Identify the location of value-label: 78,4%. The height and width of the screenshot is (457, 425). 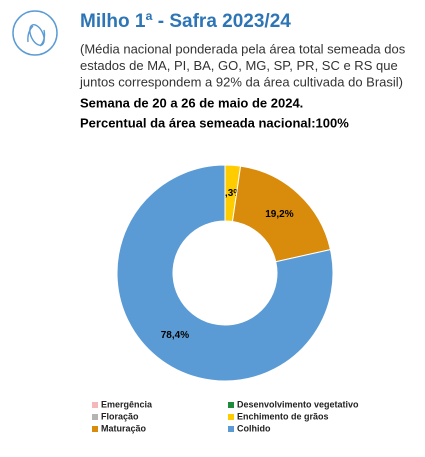
(175, 335).